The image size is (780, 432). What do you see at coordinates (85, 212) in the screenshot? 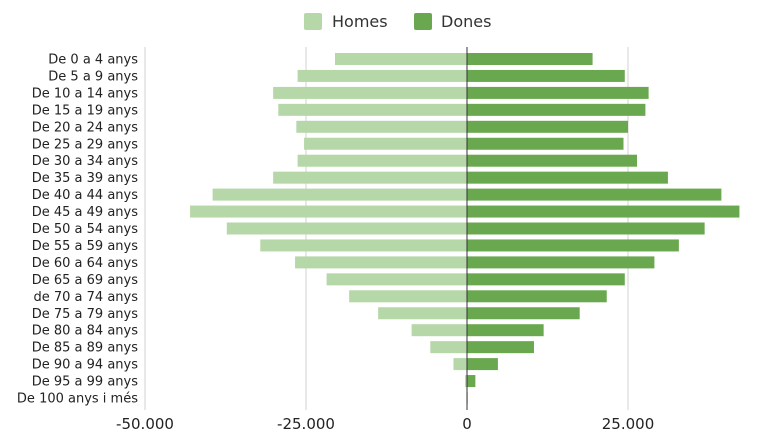
I see `category-label: De 45 a 49 anys` at bounding box center [85, 212].